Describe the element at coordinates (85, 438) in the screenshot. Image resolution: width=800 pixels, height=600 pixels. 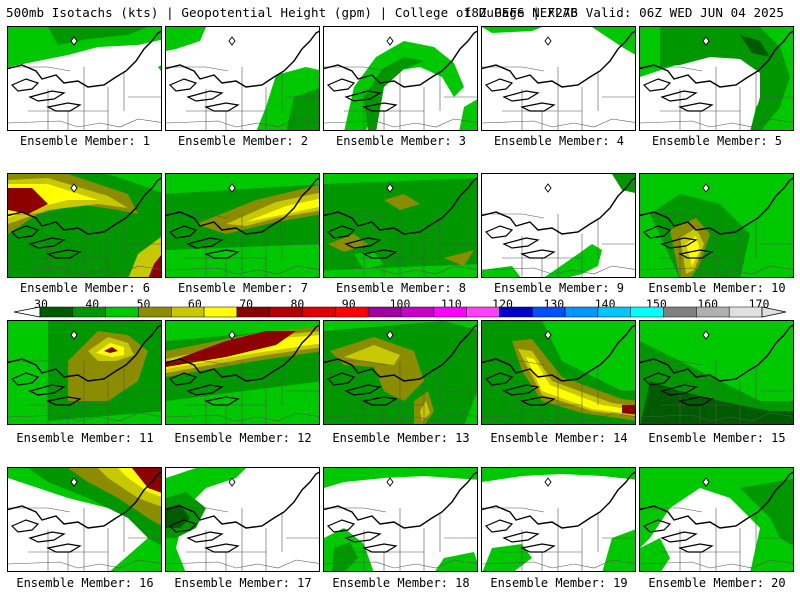
I see `panel-label: Ensemble Member: 11` at that location.